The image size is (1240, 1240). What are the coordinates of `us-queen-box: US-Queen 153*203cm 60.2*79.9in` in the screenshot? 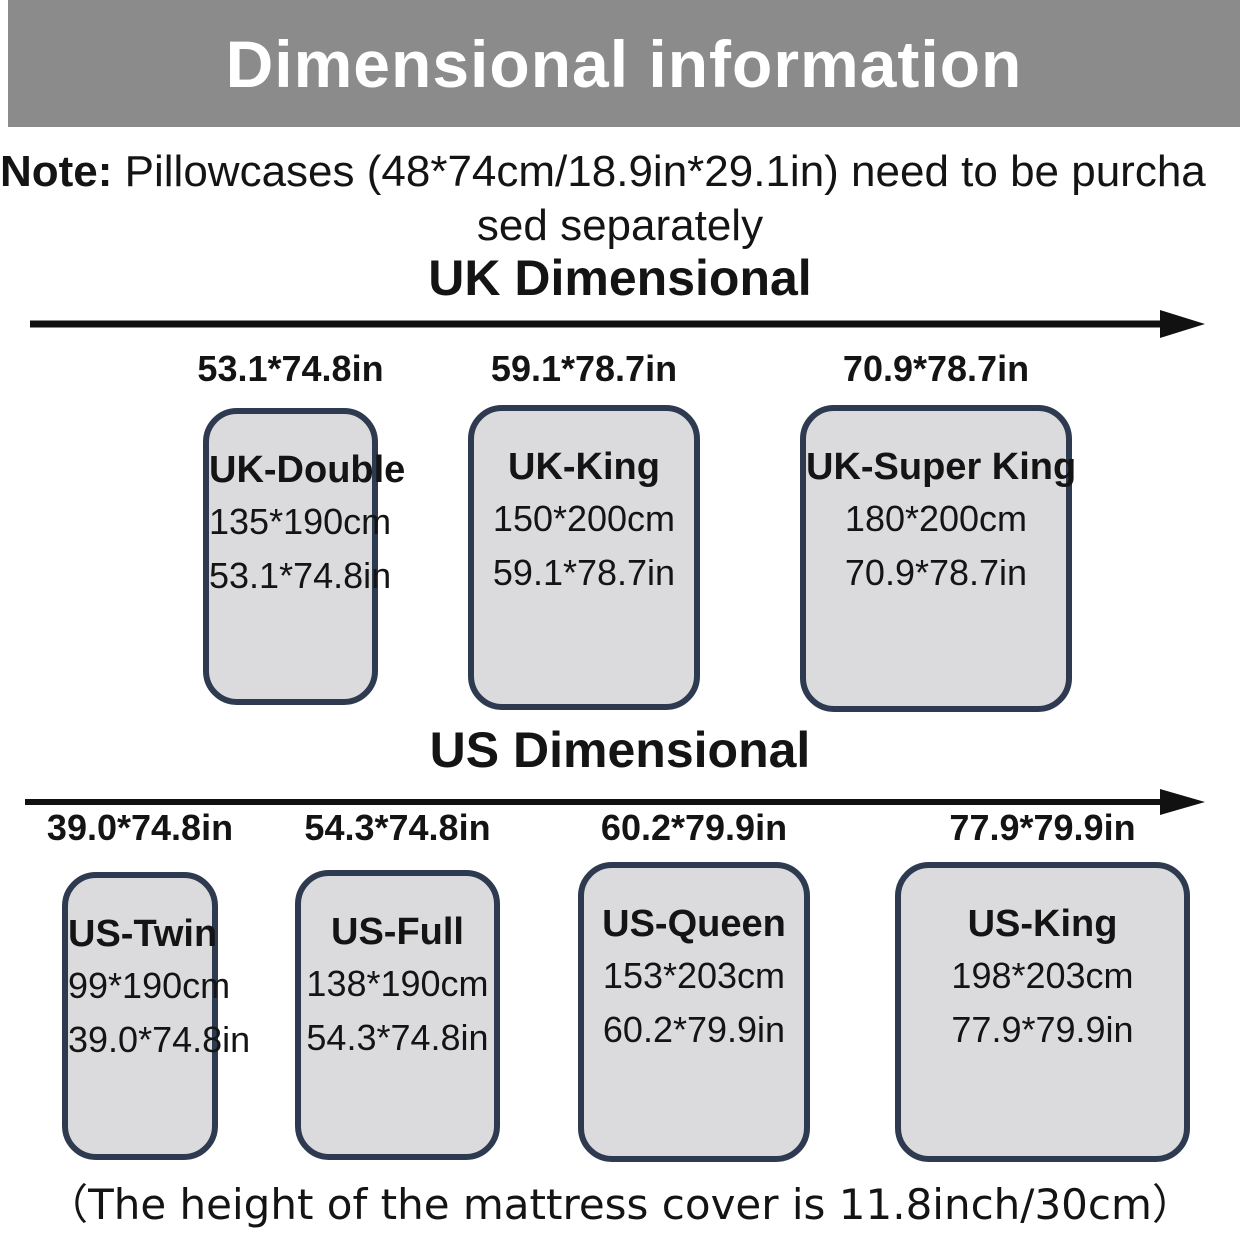 It's located at (694, 1012).